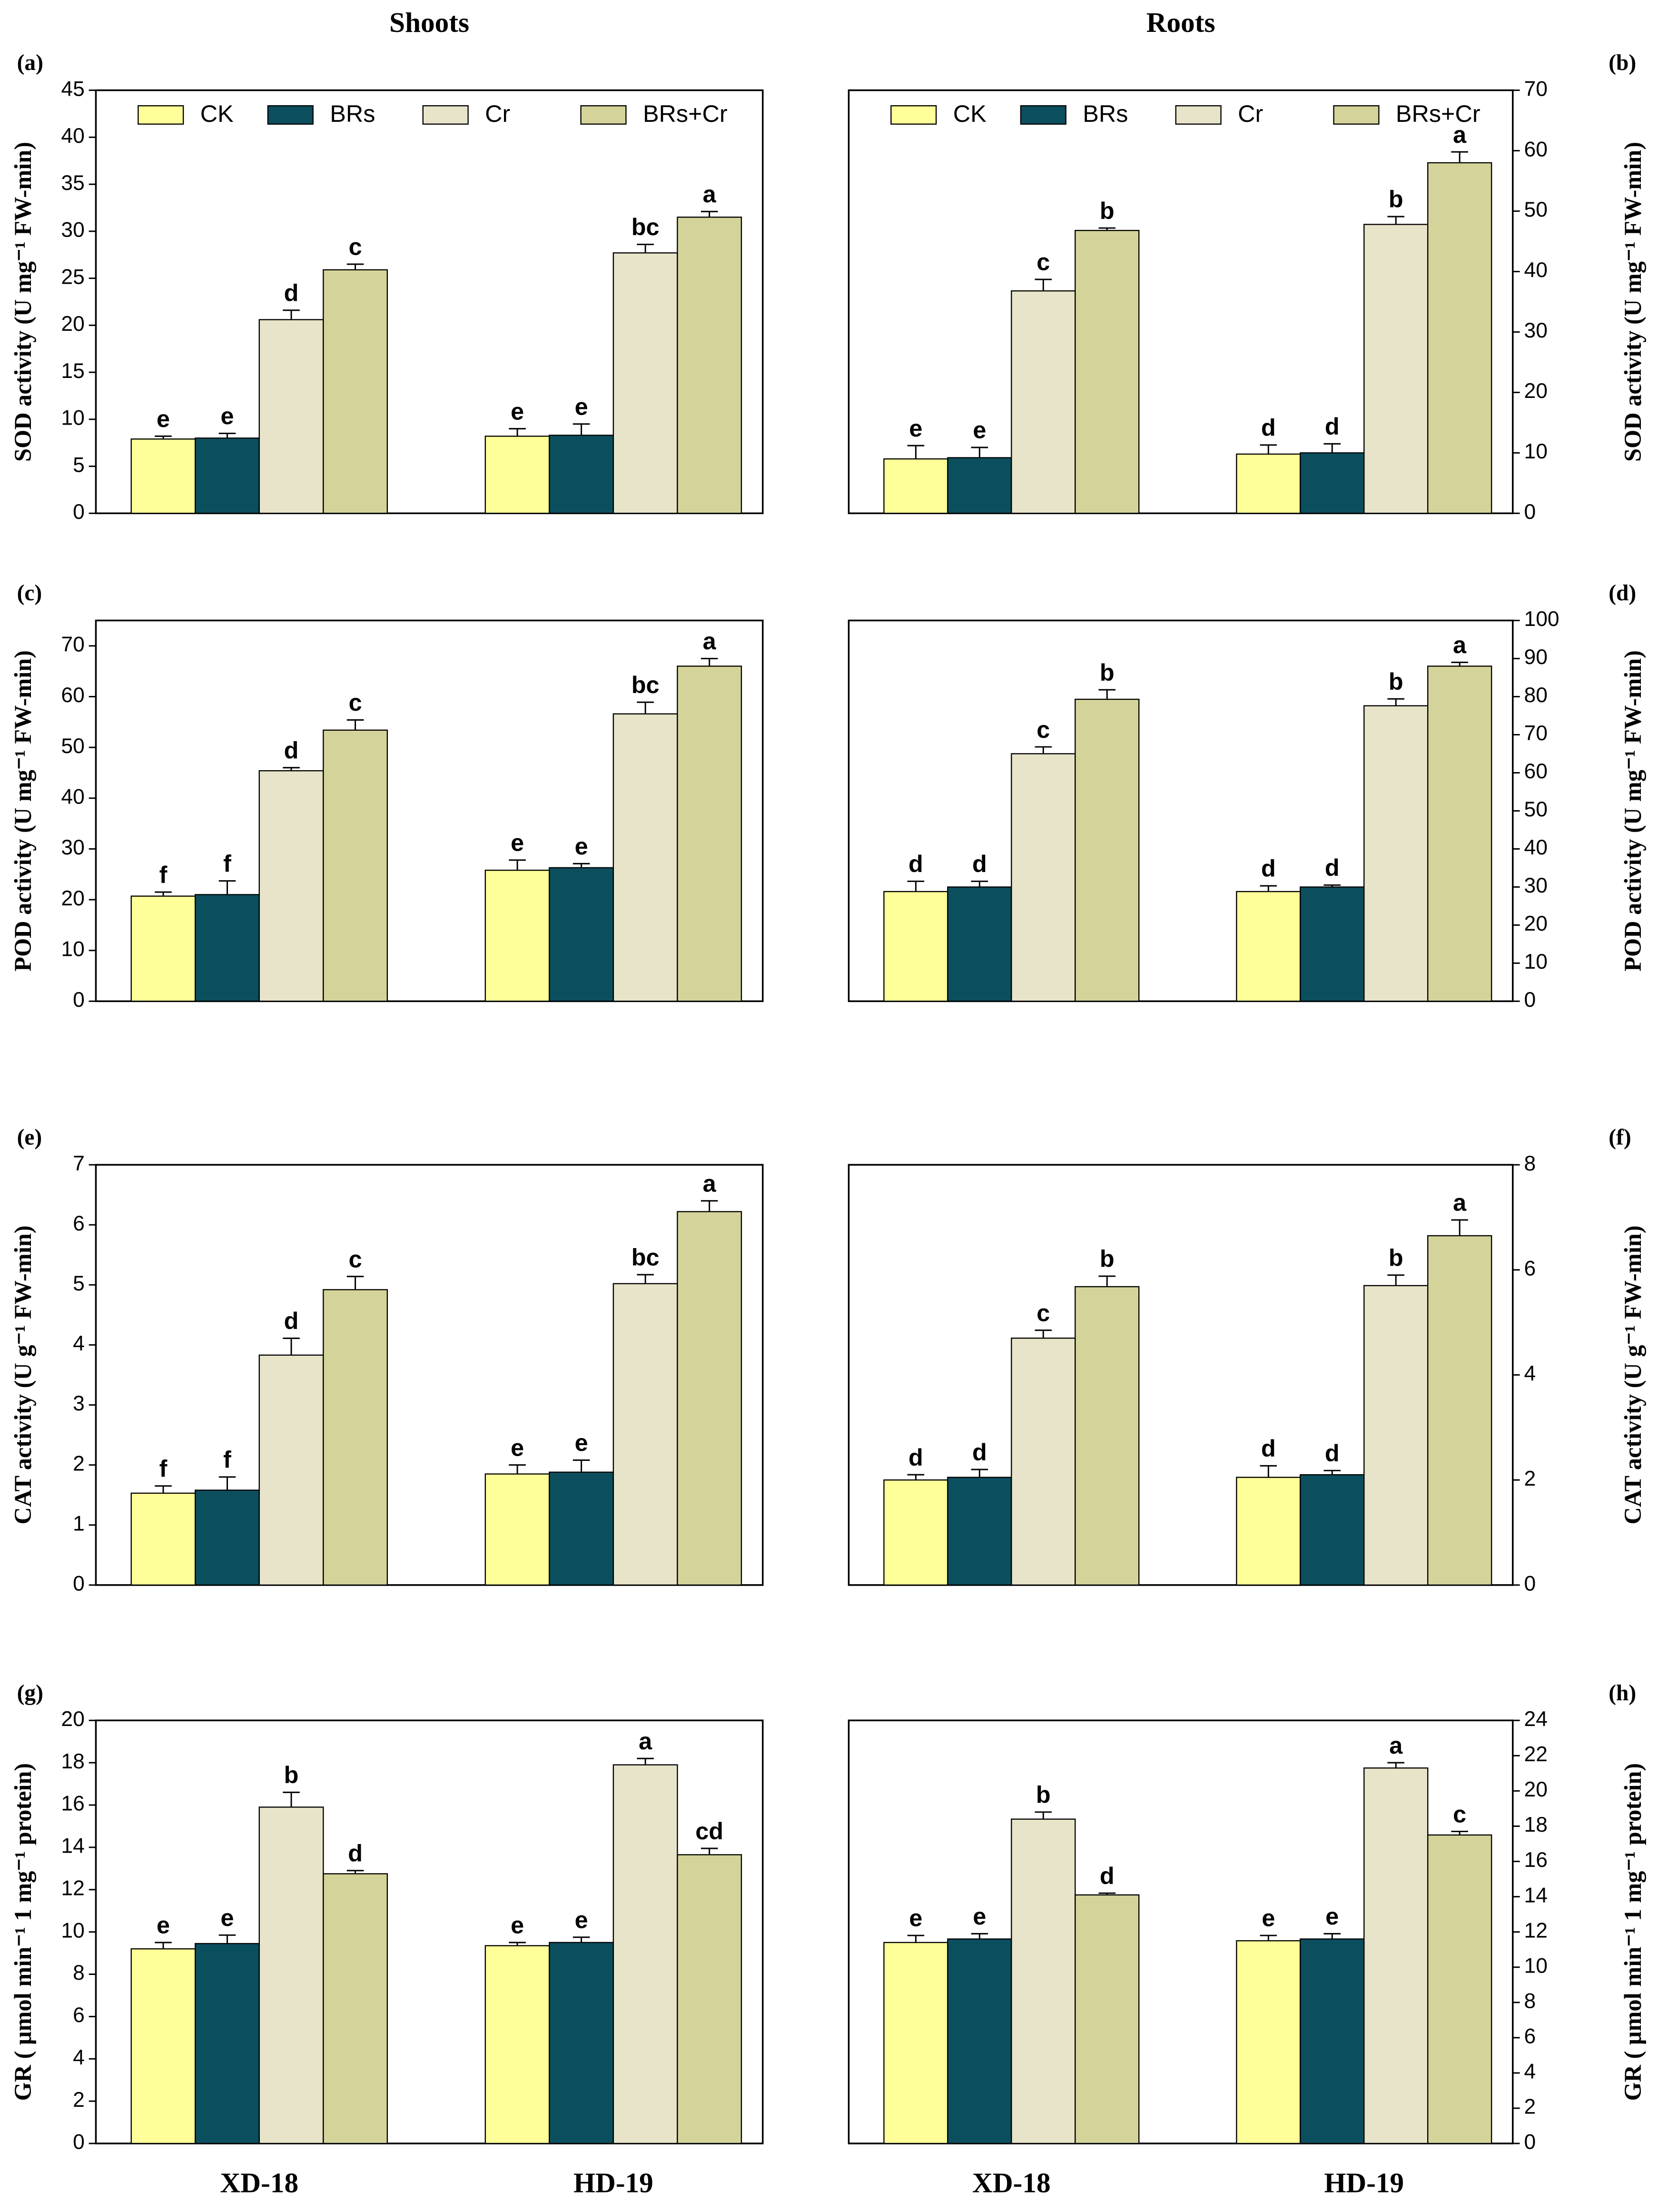  What do you see at coordinates (72, 1719) in the screenshot?
I see `y-tick-label: 20` at bounding box center [72, 1719].